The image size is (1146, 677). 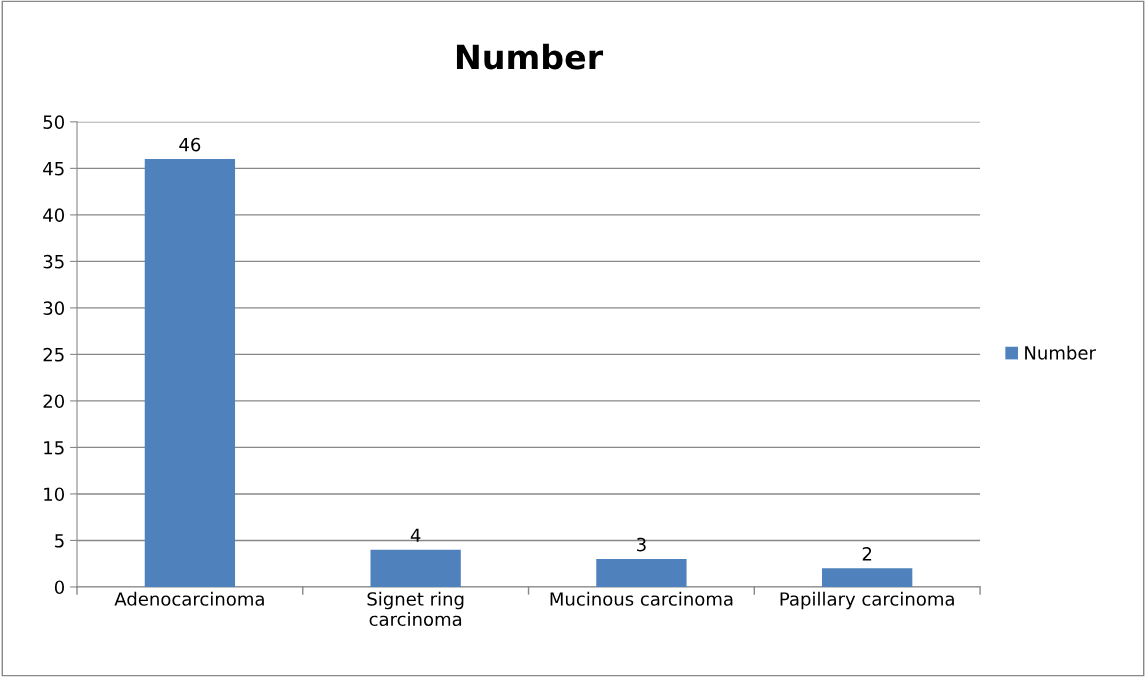 I want to click on y-tick-label: 30, so click(x=54, y=308).